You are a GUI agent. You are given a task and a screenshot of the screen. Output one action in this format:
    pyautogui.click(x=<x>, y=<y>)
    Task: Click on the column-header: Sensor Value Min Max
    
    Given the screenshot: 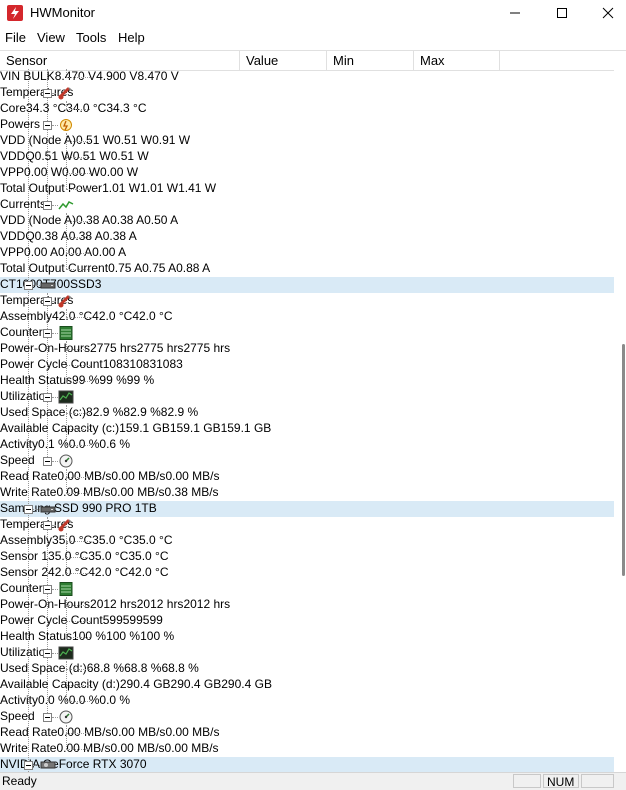 What is the action you would take?
    pyautogui.click(x=313, y=60)
    